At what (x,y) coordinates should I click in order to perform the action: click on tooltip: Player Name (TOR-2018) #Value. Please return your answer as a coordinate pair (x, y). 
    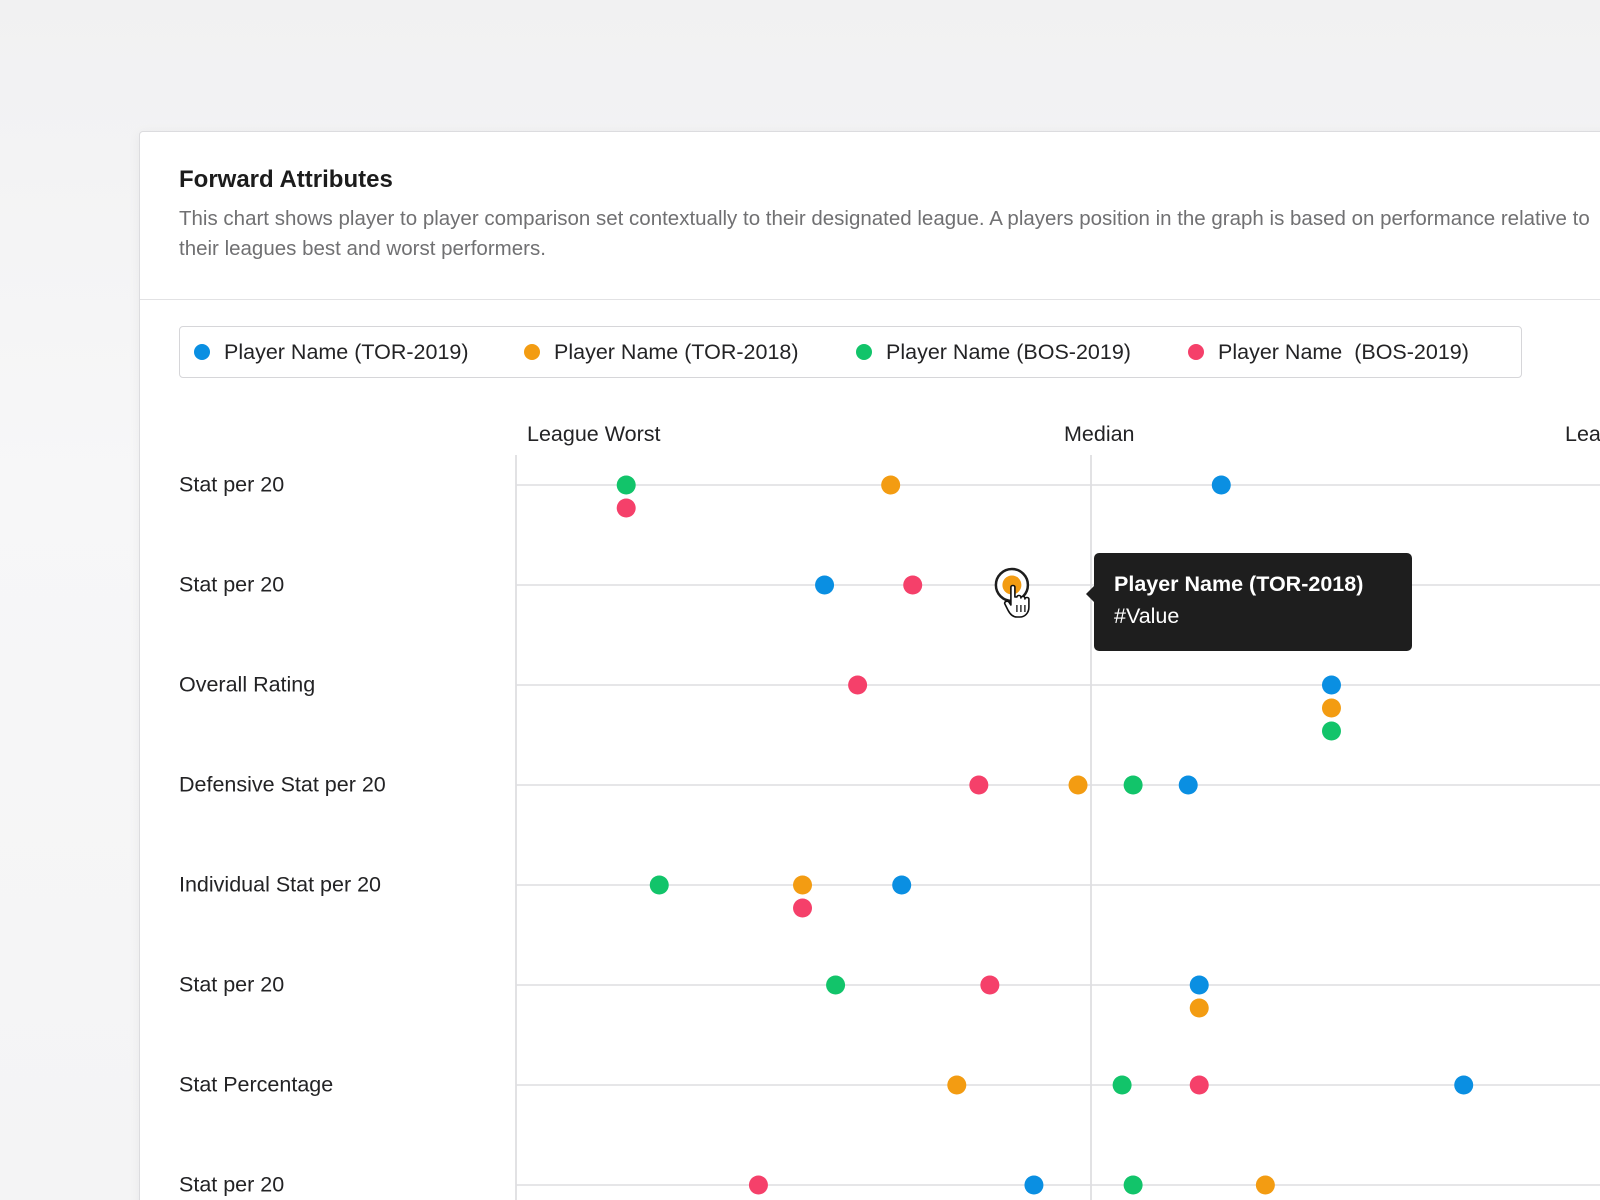
    Looking at the image, I should click on (1249, 602).